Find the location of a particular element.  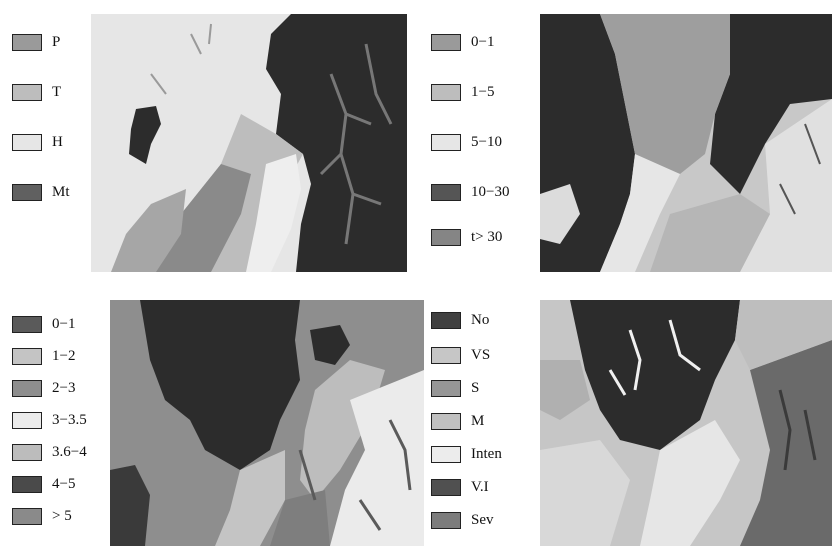

legend-label: Sev is located at coordinates (482, 519).